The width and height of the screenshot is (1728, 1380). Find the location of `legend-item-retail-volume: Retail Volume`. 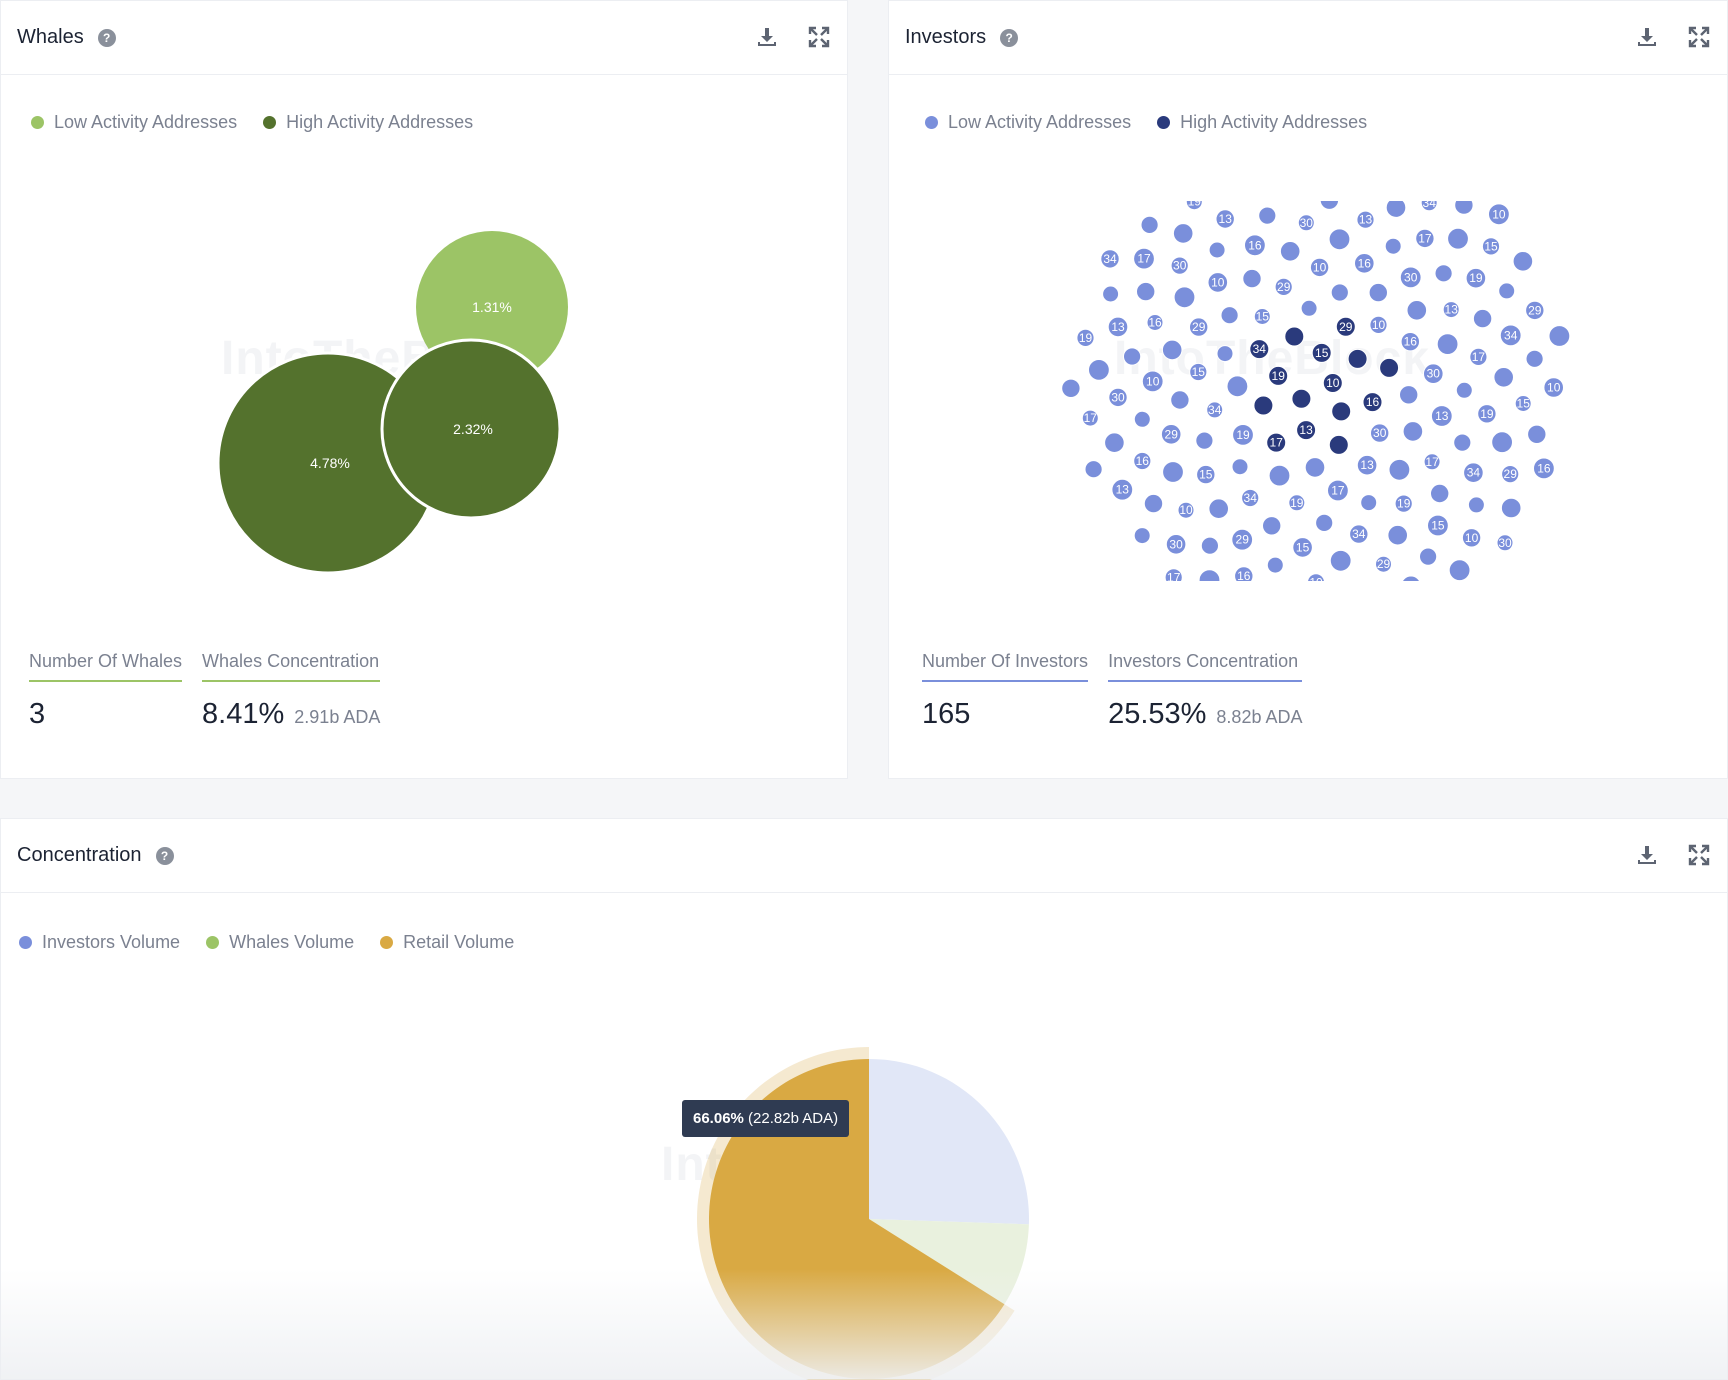

legend-item-retail-volume: Retail Volume is located at coordinates (447, 942).